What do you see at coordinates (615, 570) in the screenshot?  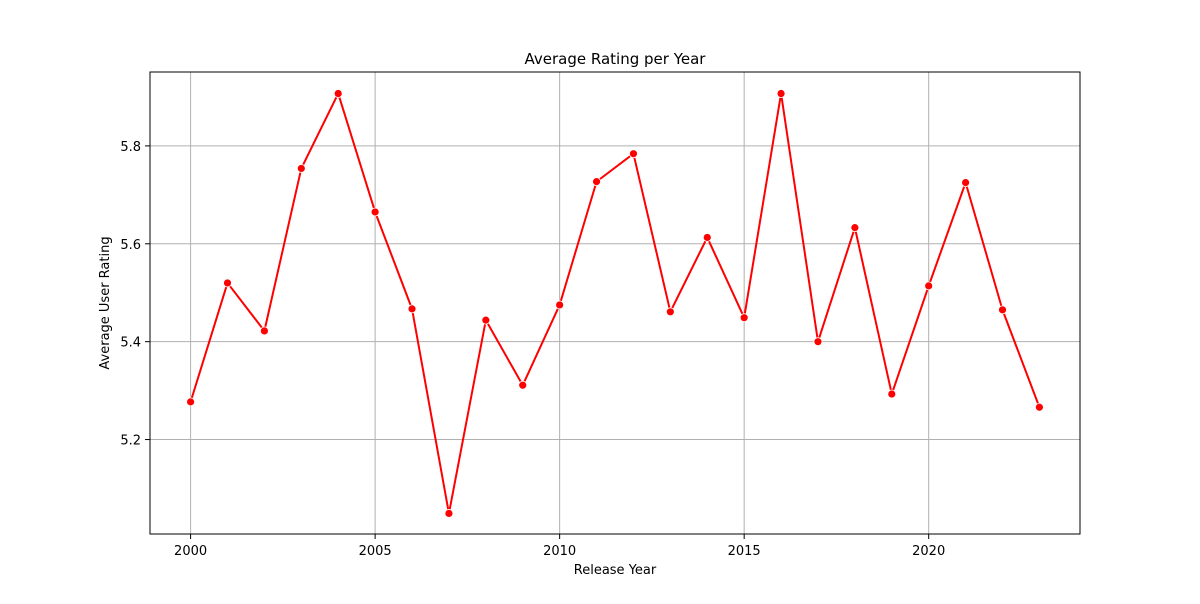 I see `x-axis-label: Release Year` at bounding box center [615, 570].